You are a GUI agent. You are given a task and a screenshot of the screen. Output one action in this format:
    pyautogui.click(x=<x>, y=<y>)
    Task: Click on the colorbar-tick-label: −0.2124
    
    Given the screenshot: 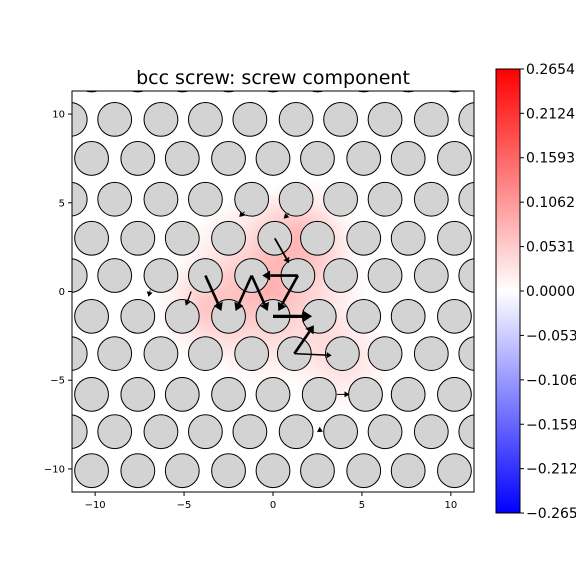 What is the action you would take?
    pyautogui.click(x=551, y=470)
    